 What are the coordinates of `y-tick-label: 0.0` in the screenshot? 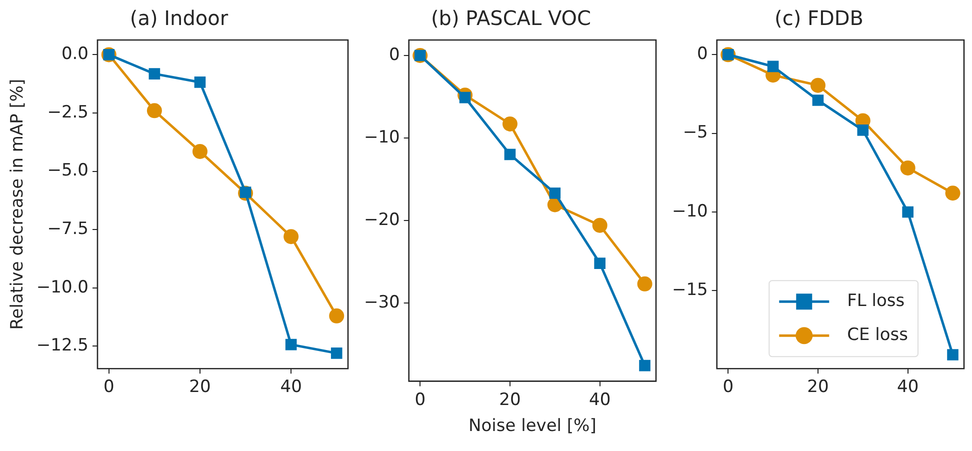 It's located at (74, 54).